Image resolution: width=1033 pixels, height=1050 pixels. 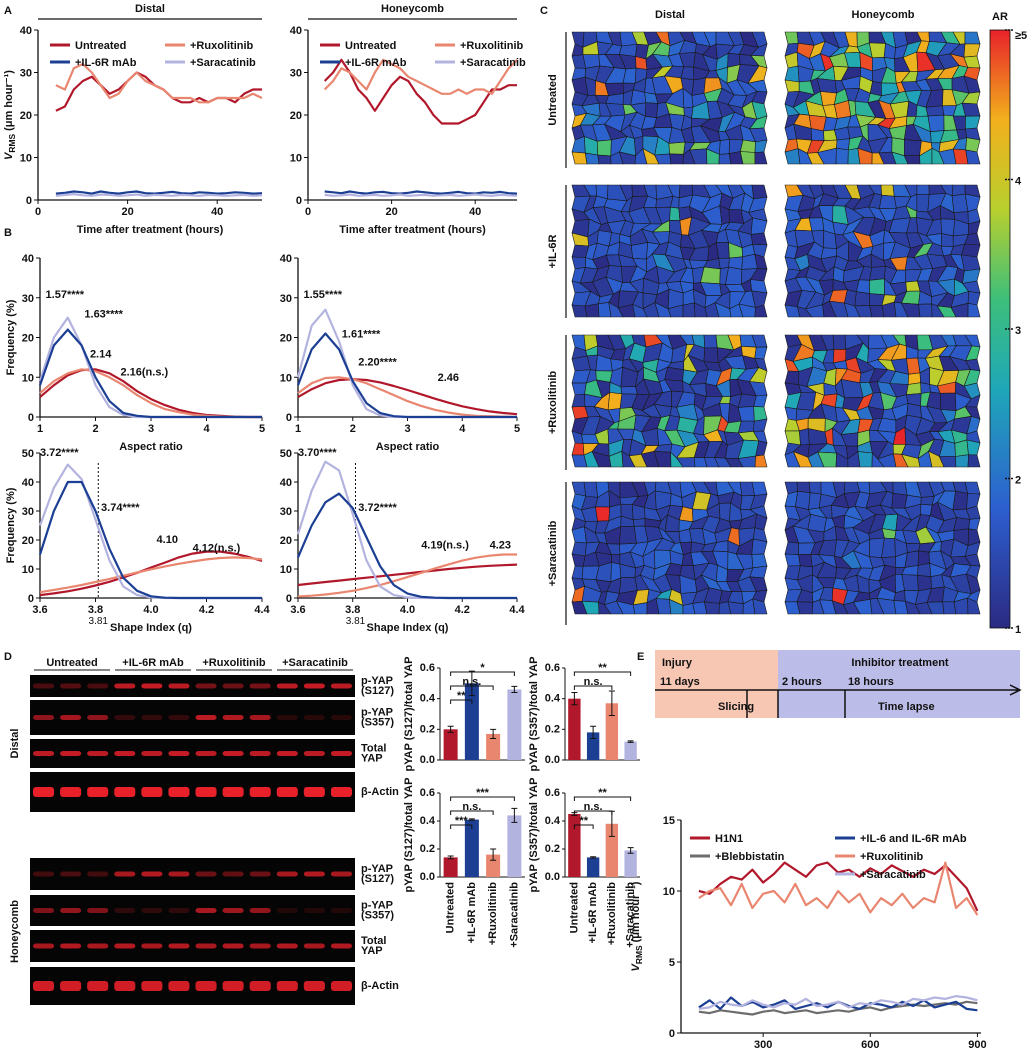 What do you see at coordinates (192, 686) in the screenshot?
I see `blot-strip` at bounding box center [192, 686].